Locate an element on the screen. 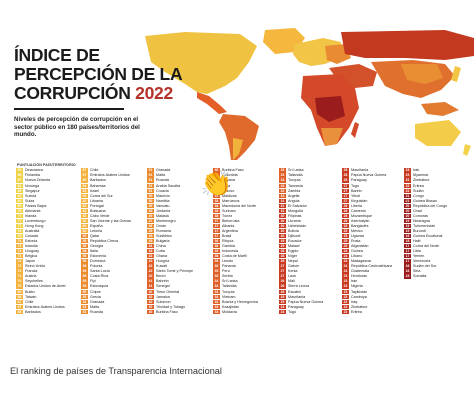 The width and height of the screenshot is (474, 409). ranking-row: 17 Libia is located at coordinates (429, 251).